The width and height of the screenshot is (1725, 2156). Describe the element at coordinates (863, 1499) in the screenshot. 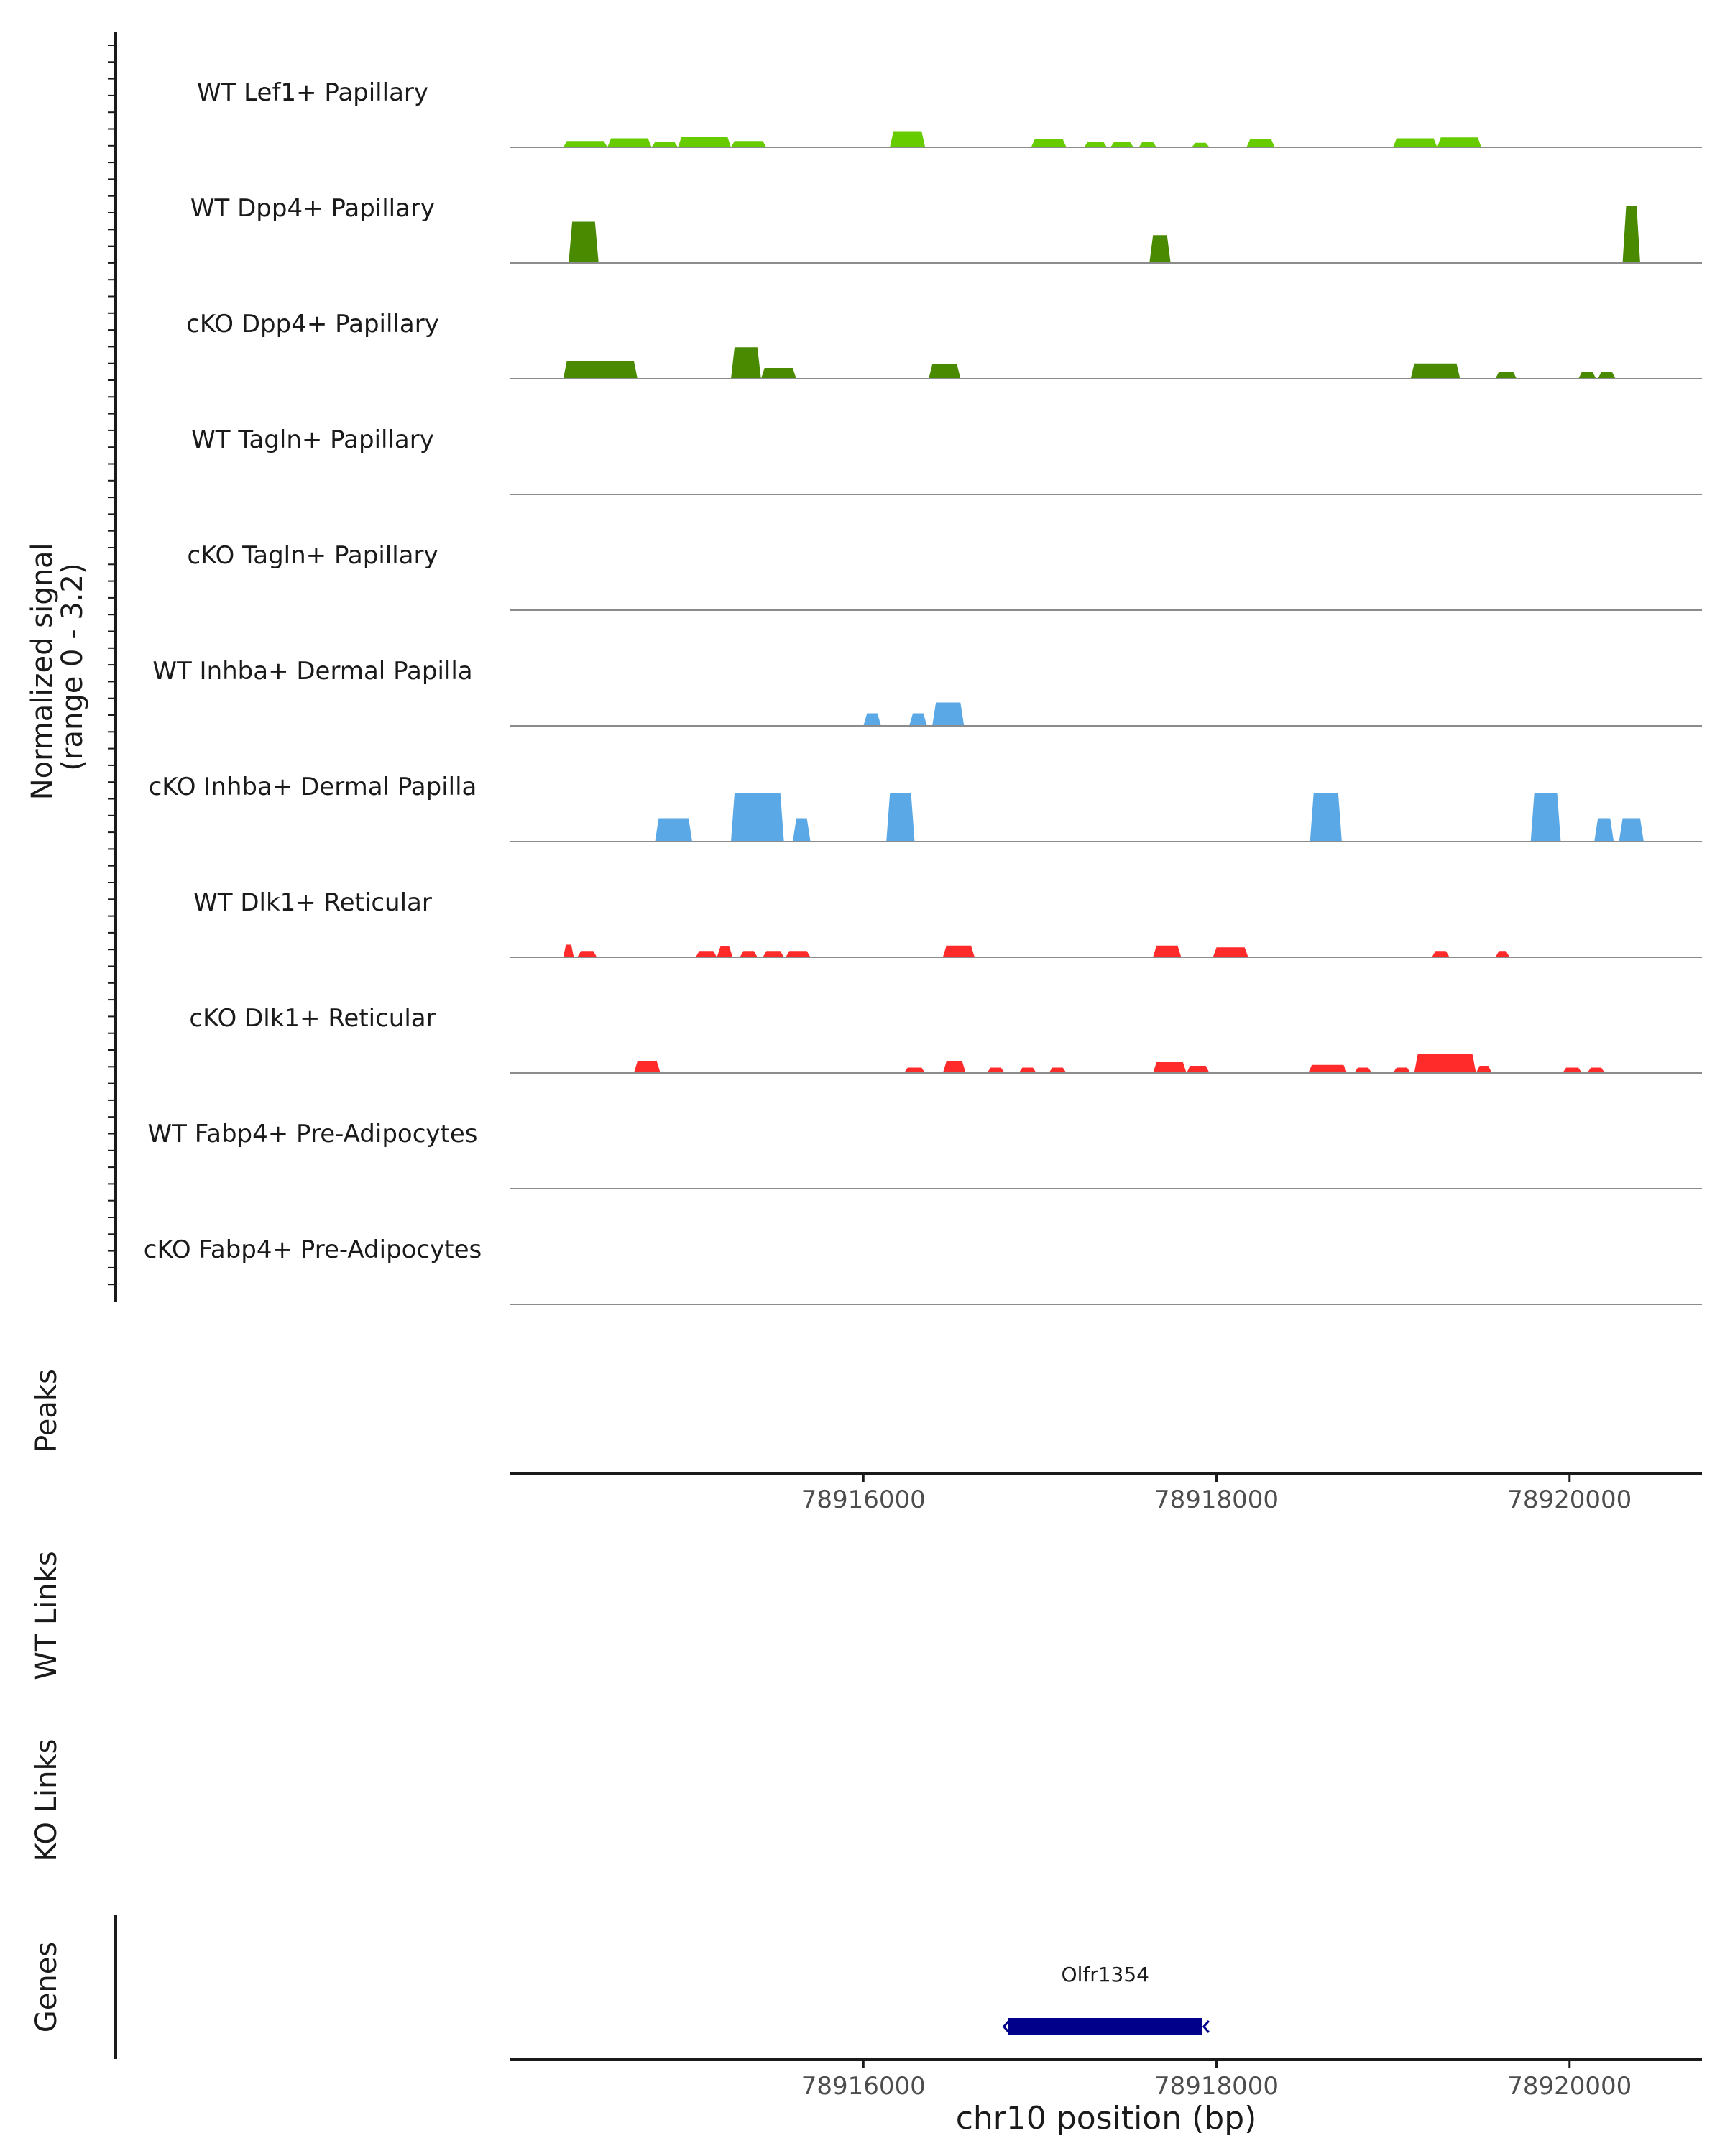

I see `x-tick-label: 78916000` at that location.